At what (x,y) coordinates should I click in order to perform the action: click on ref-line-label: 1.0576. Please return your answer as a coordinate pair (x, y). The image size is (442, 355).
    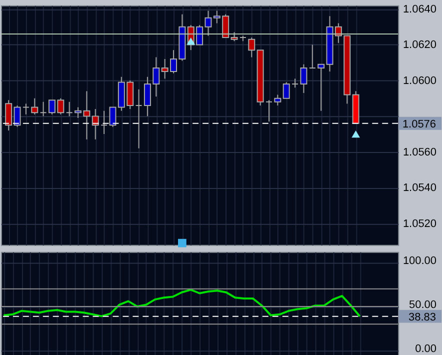
    Looking at the image, I should click on (419, 124).